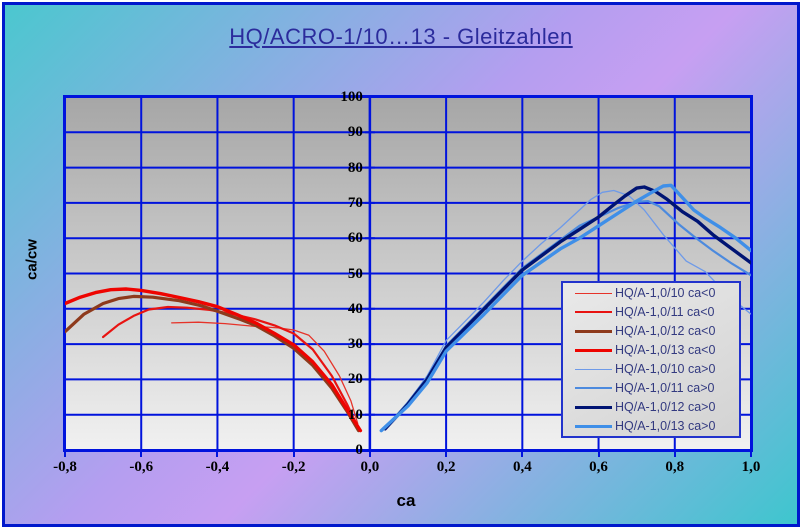  I want to click on y-tick-label: 60, so click(355, 238).